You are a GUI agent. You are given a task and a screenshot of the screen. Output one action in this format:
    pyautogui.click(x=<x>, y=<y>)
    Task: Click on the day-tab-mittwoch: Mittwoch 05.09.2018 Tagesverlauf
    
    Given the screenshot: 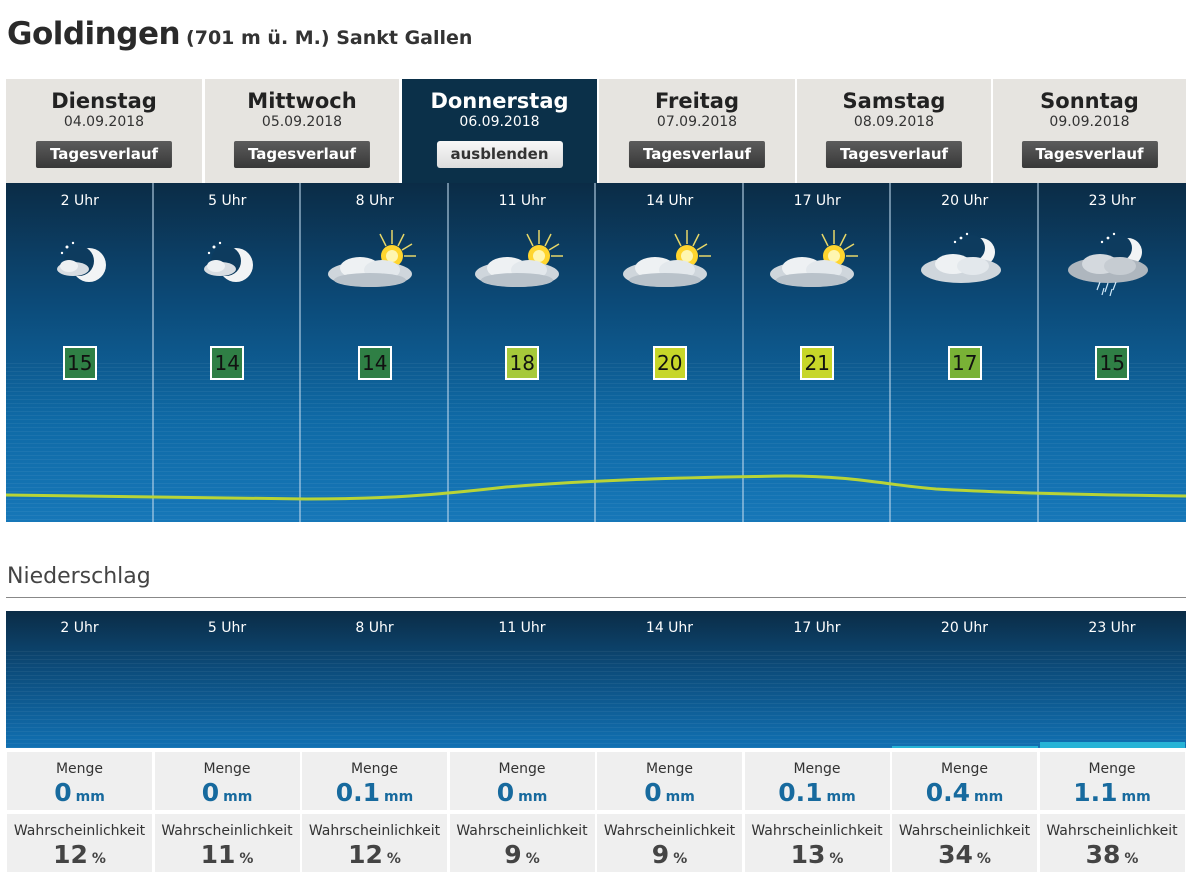 What is the action you would take?
    pyautogui.click(x=302, y=131)
    